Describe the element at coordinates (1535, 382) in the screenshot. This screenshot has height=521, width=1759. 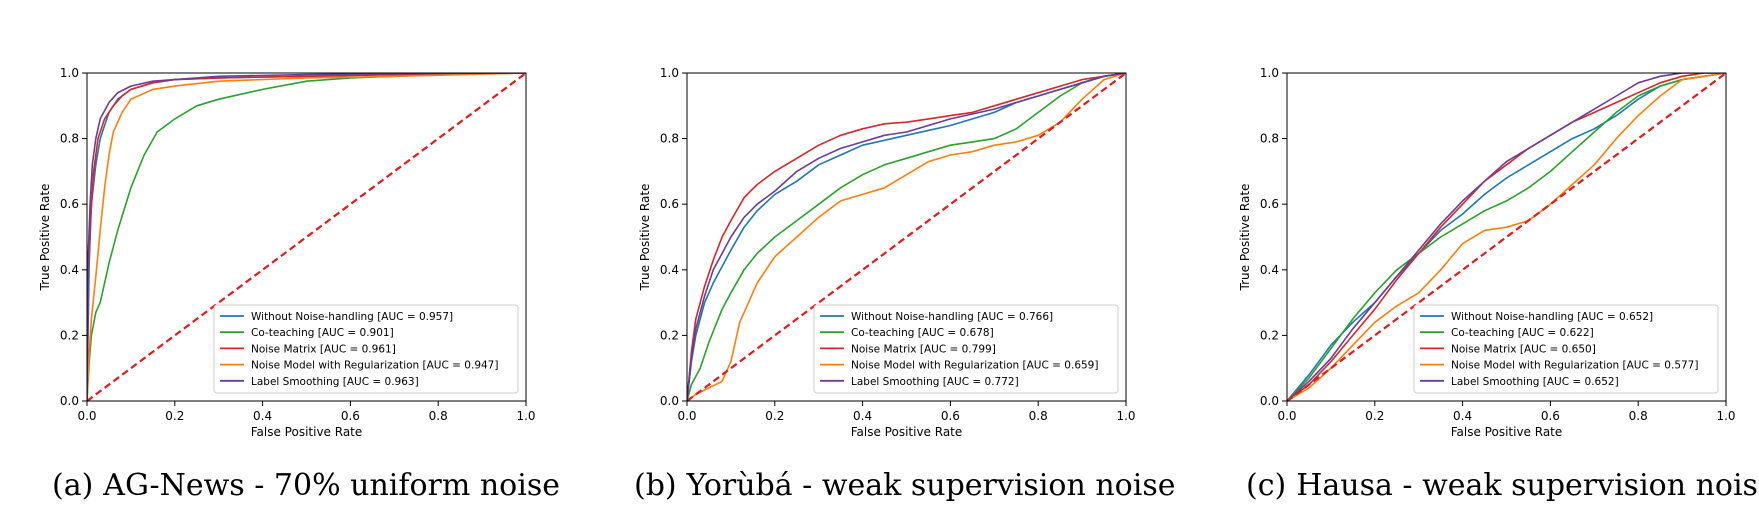
I see `legend-entry-c-4: Label Smoothing [AUC = 0.652]` at that location.